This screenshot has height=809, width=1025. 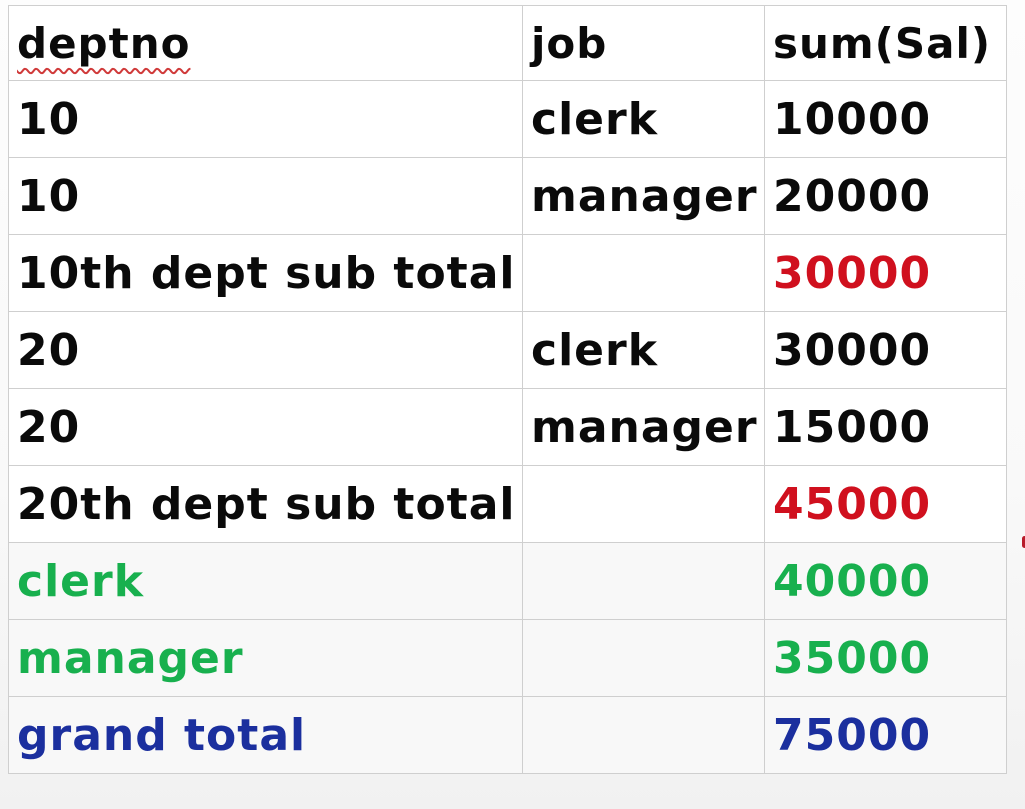 I want to click on header-sum-sal-label: sum(Sal), so click(x=882, y=43).